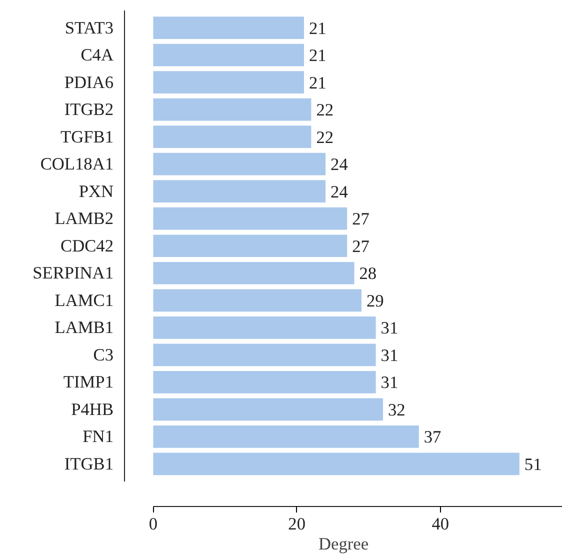 The height and width of the screenshot is (556, 562). I want to click on y-tick-label: LAMC1, so click(84, 300).